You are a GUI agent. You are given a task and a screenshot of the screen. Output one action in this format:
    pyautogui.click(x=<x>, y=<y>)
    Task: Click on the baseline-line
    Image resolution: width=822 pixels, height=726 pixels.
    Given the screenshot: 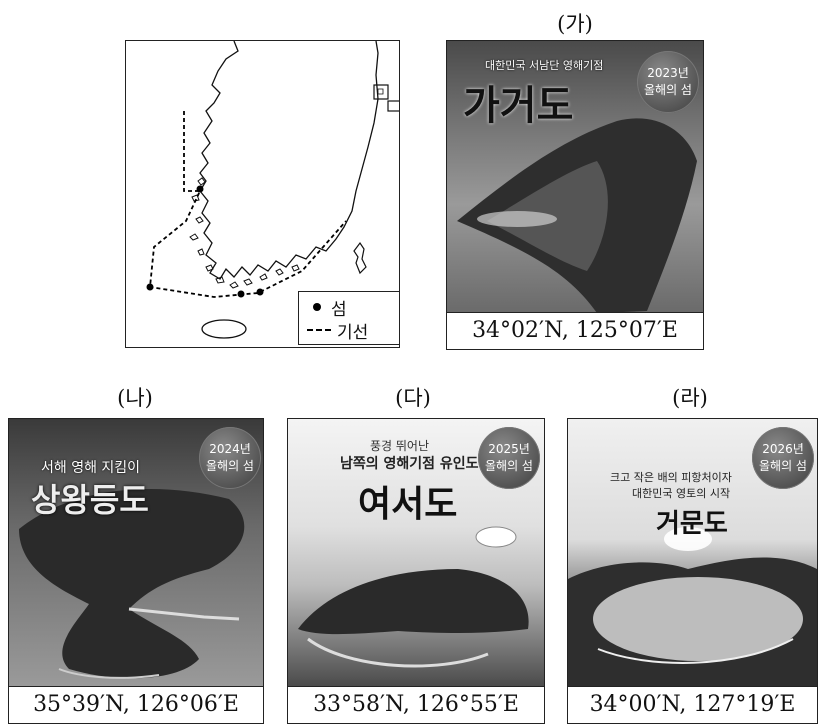 What is the action you would take?
    pyautogui.click(x=248, y=204)
    